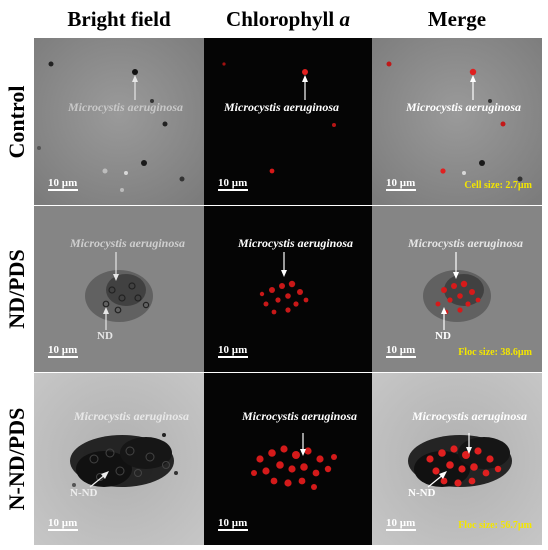 The width and height of the screenshot is (548, 550). What do you see at coordinates (495, 525) in the screenshot?
I see `n-nd-pds-merge-floc-size: Floc size: 56.7µm` at bounding box center [495, 525].